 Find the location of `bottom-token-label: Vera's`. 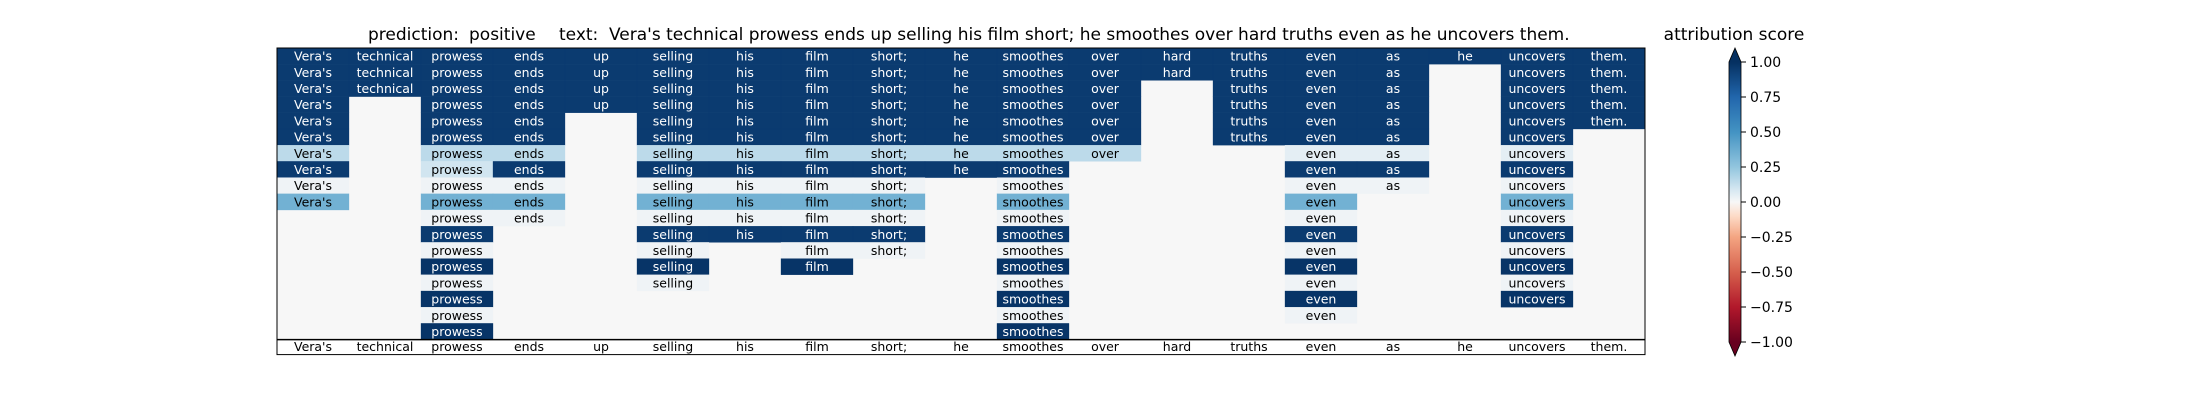

bottom-token-label: Vera's is located at coordinates (313, 346).